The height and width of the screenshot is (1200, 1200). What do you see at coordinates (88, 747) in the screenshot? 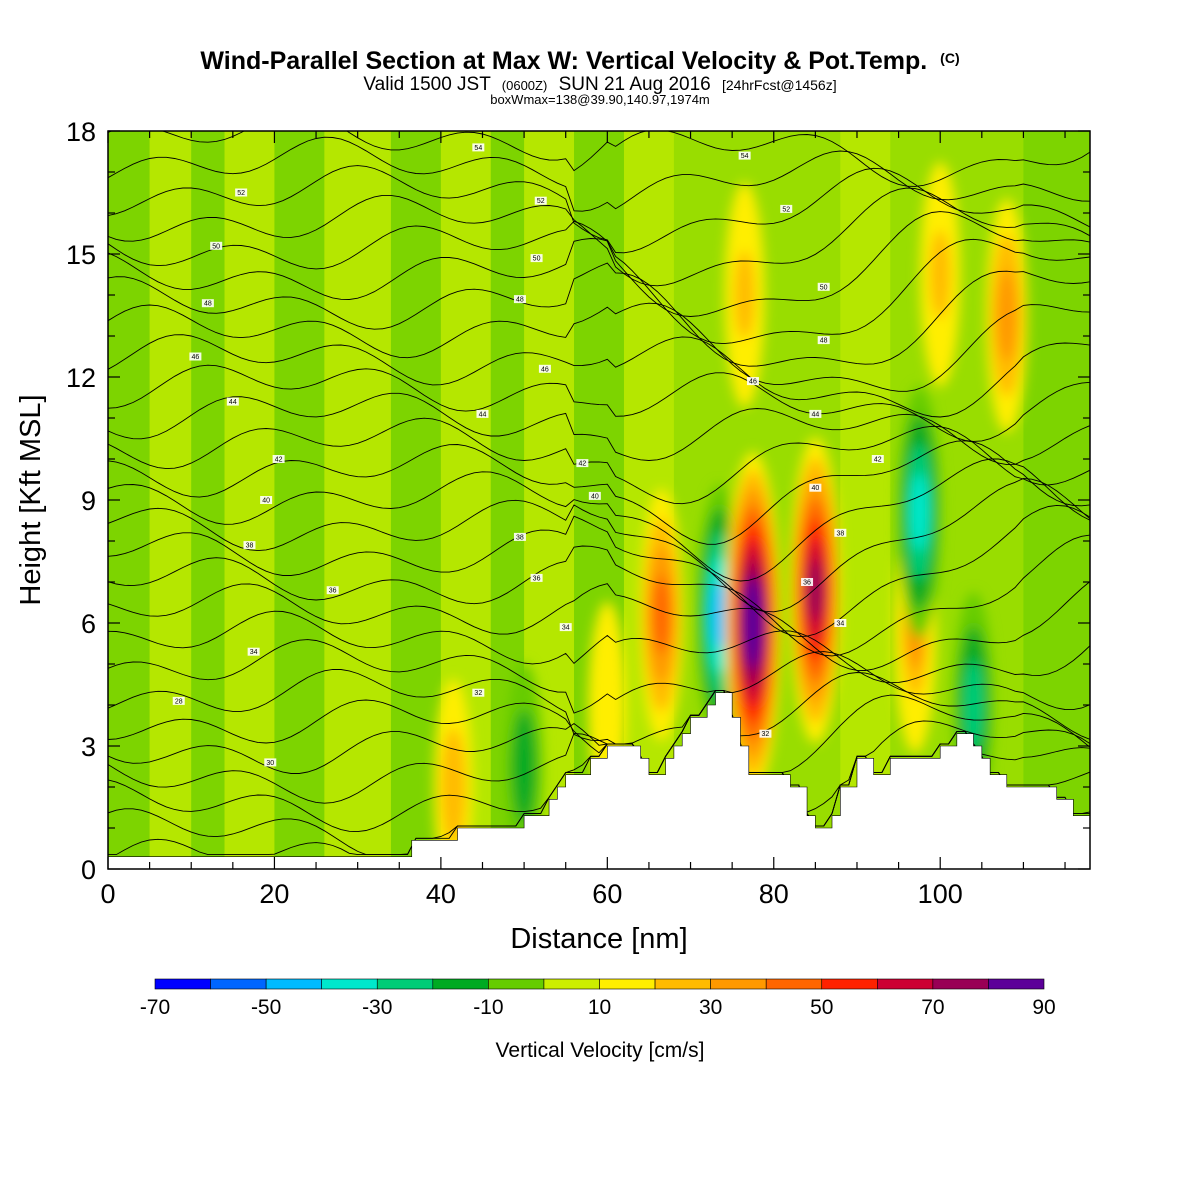
I see `y-tick-label: 3` at bounding box center [88, 747].